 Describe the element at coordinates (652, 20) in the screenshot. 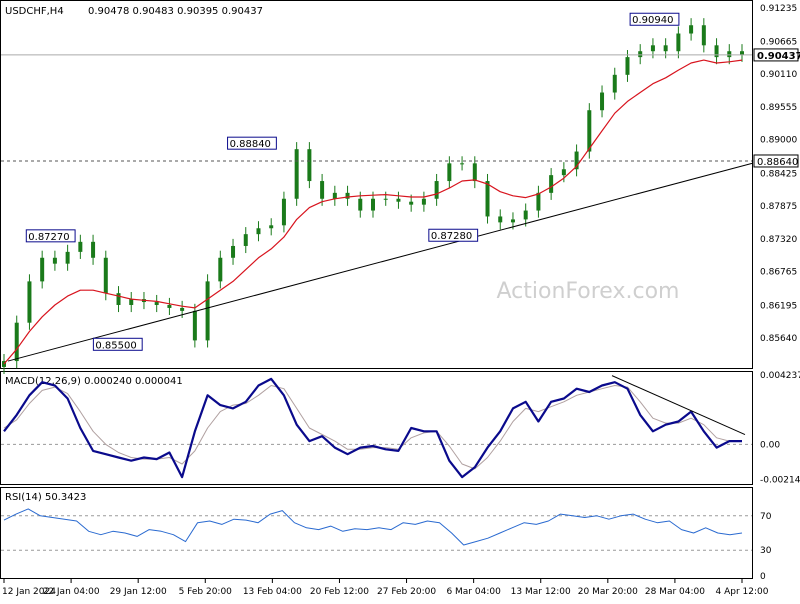

I see `price-annotation: 0.90940` at that location.